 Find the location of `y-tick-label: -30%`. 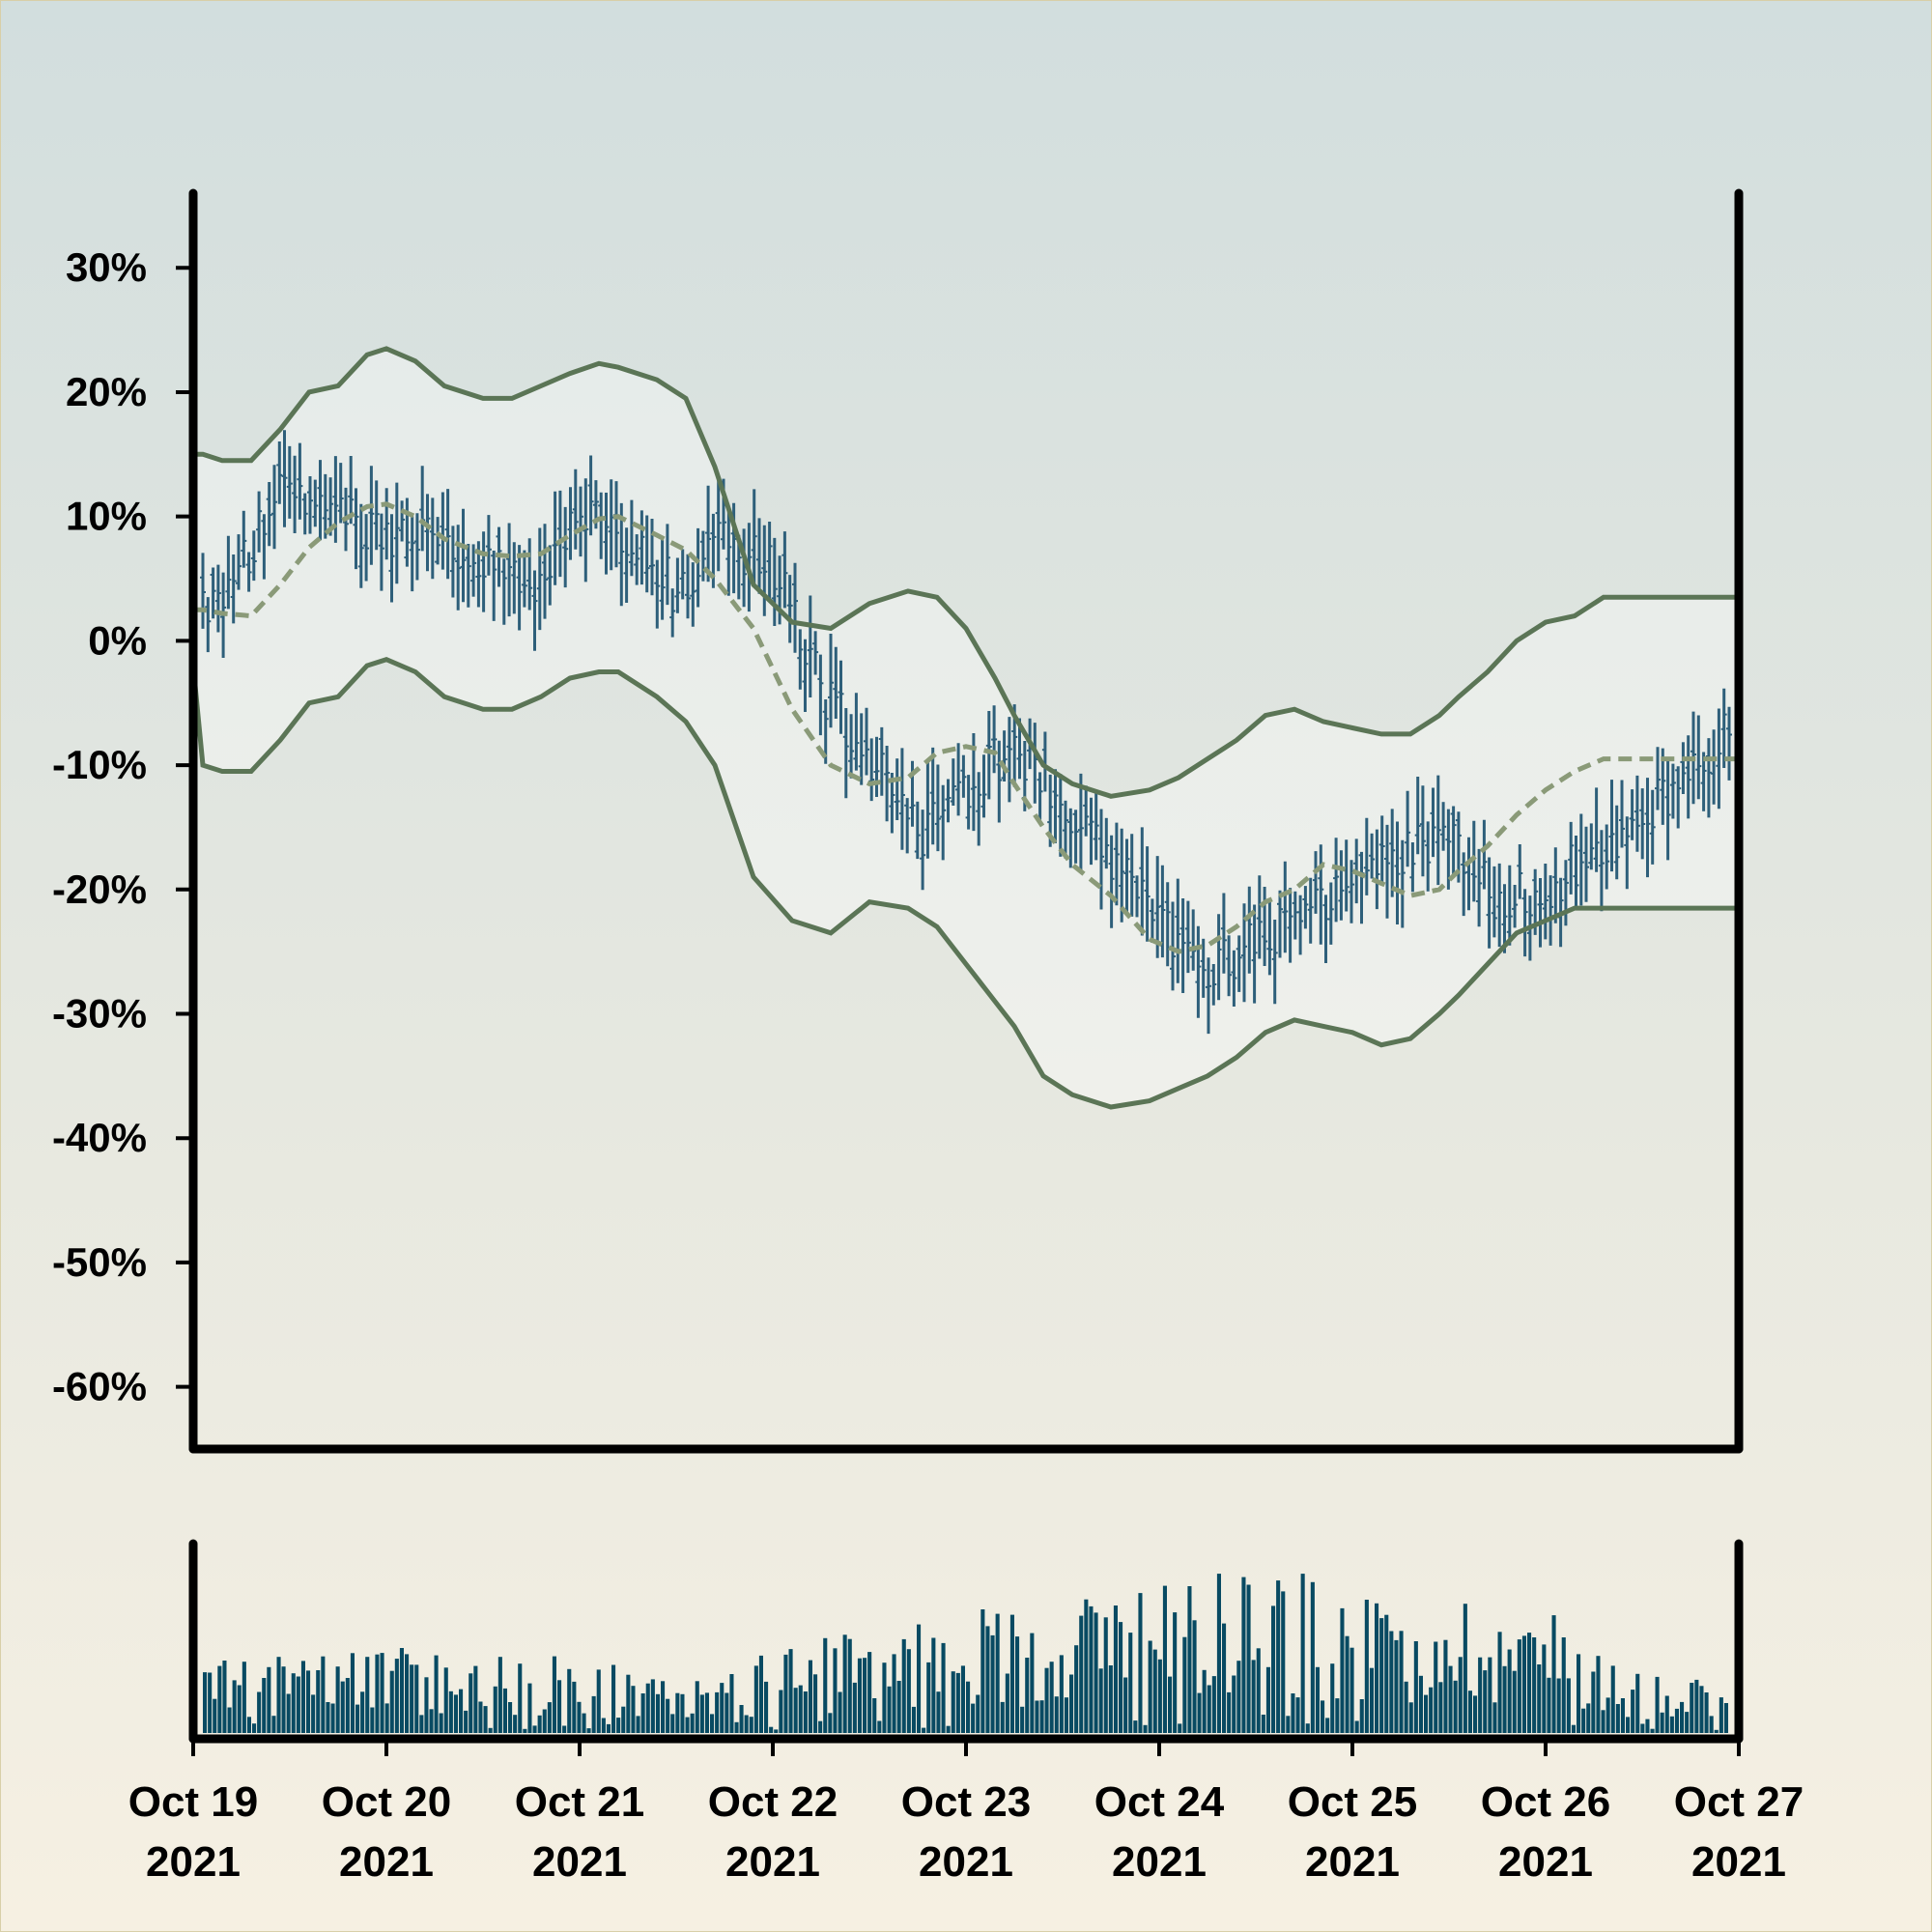

y-tick-label: -30% is located at coordinates (99, 1014).